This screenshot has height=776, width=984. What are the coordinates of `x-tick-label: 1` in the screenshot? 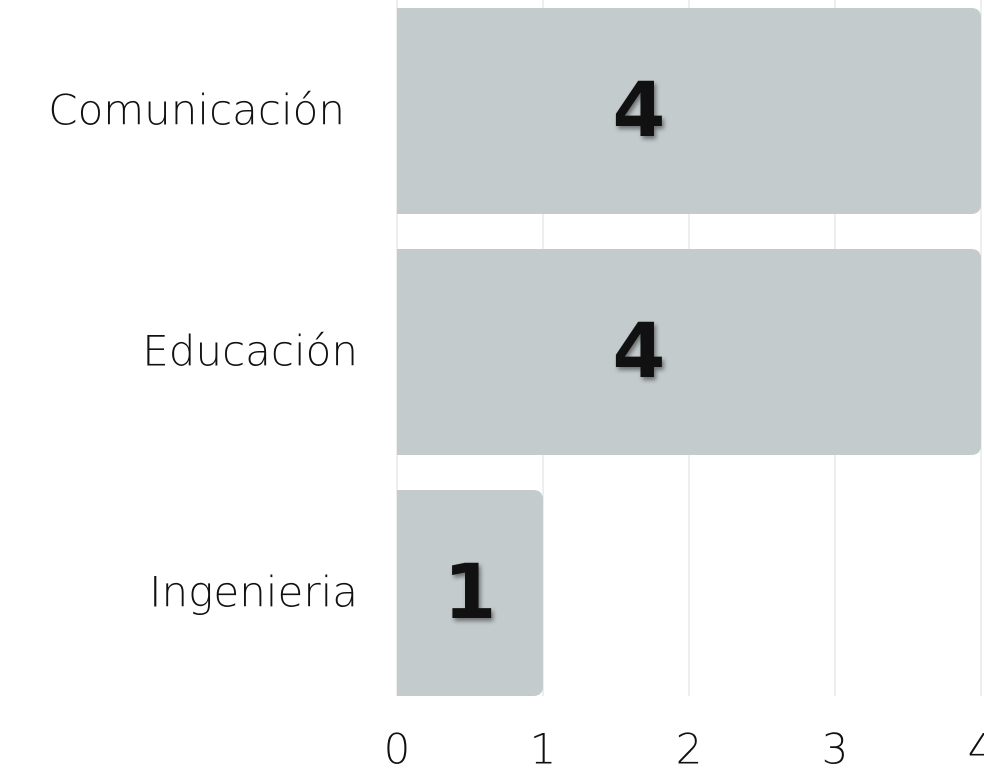 It's located at (543, 749).